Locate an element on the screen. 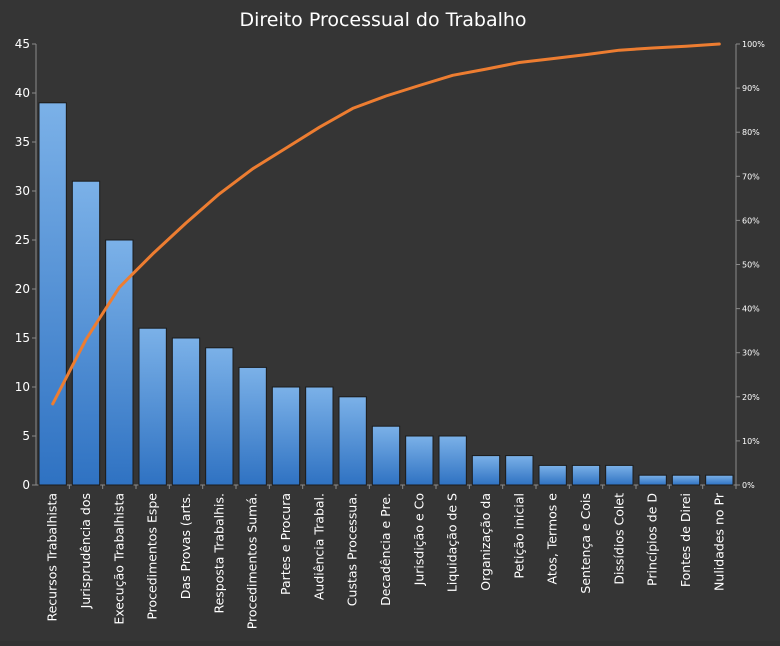 The image size is (780, 646). chart-title: Direito Processual do Trabalho is located at coordinates (382, 20).